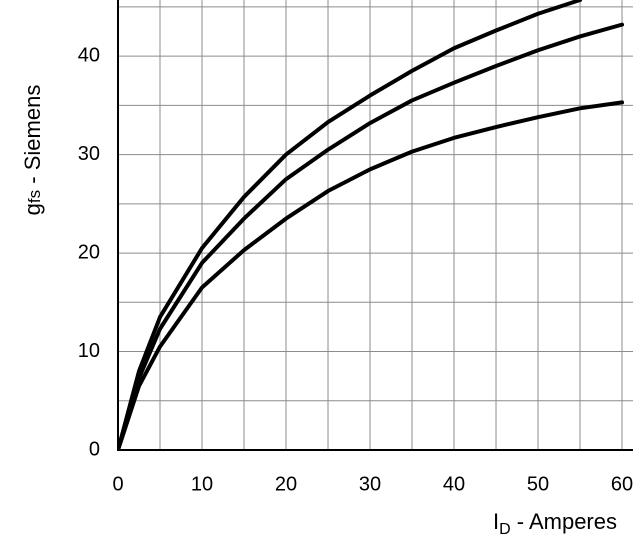 This screenshot has height=558, width=633. I want to click on x-tick-label: 0, so click(117, 484).